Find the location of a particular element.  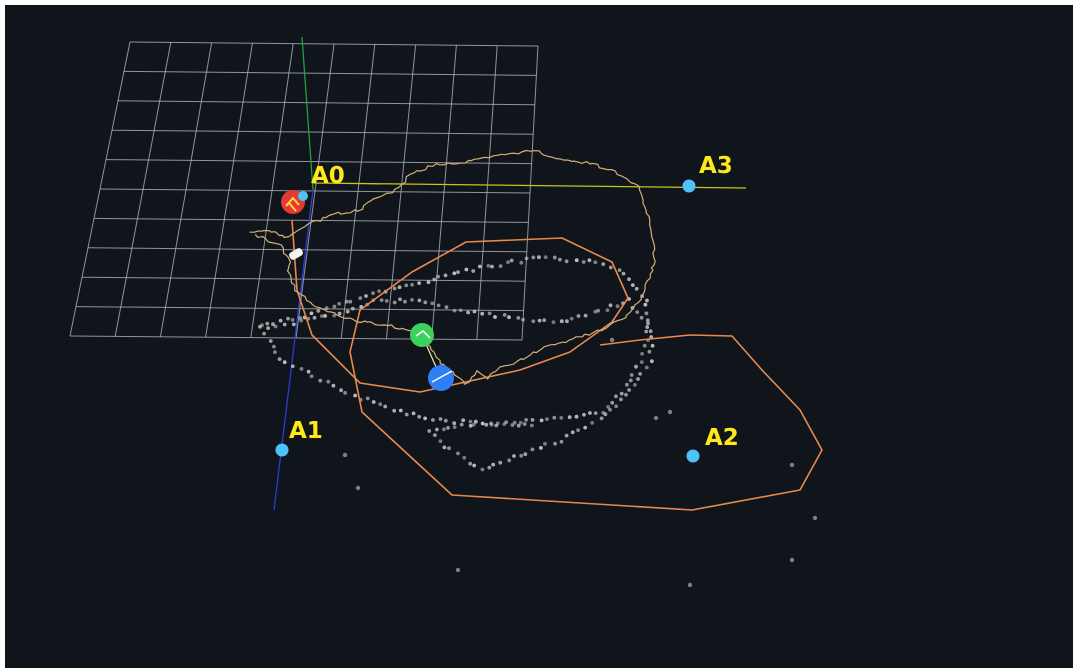

anchor-a3-label: A3 is located at coordinates (716, 166).